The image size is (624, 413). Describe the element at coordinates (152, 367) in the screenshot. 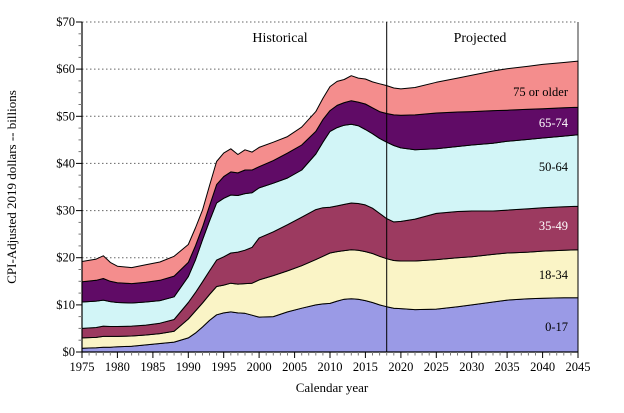

I see `svg-text: 1985` at that location.